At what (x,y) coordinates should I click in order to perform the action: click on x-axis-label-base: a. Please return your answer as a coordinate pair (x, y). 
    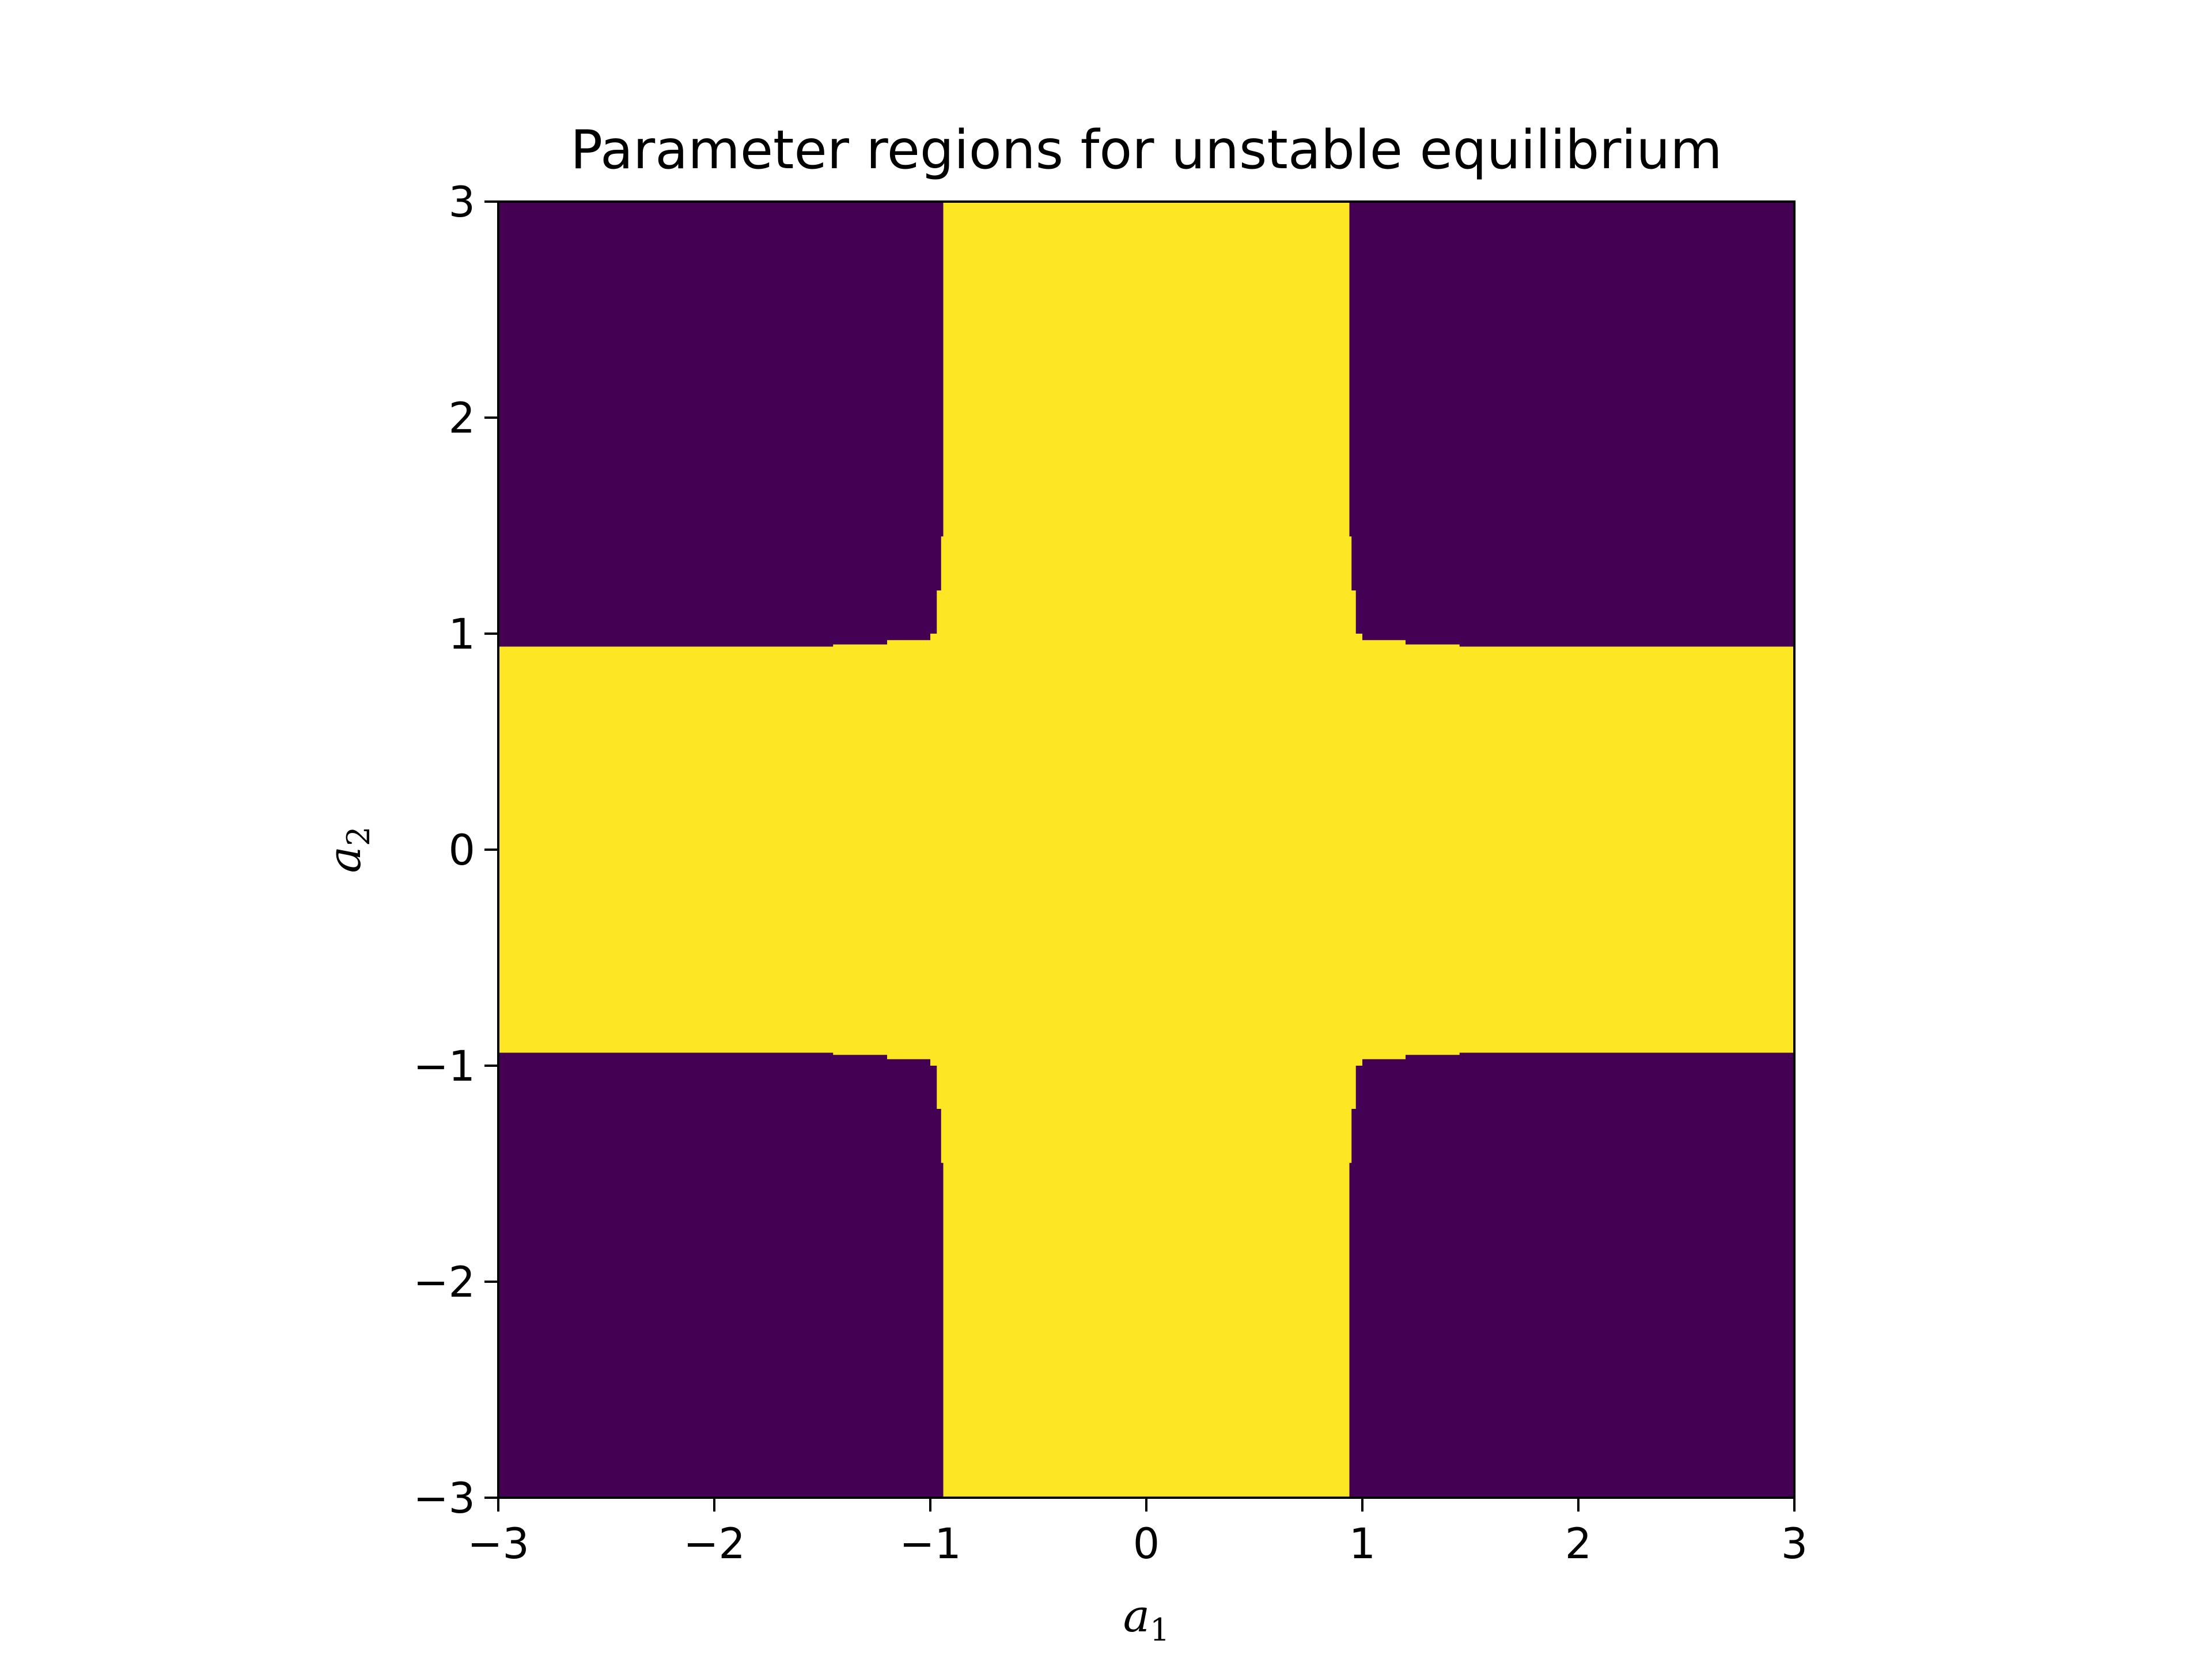
    Looking at the image, I should click on (1136, 1616).